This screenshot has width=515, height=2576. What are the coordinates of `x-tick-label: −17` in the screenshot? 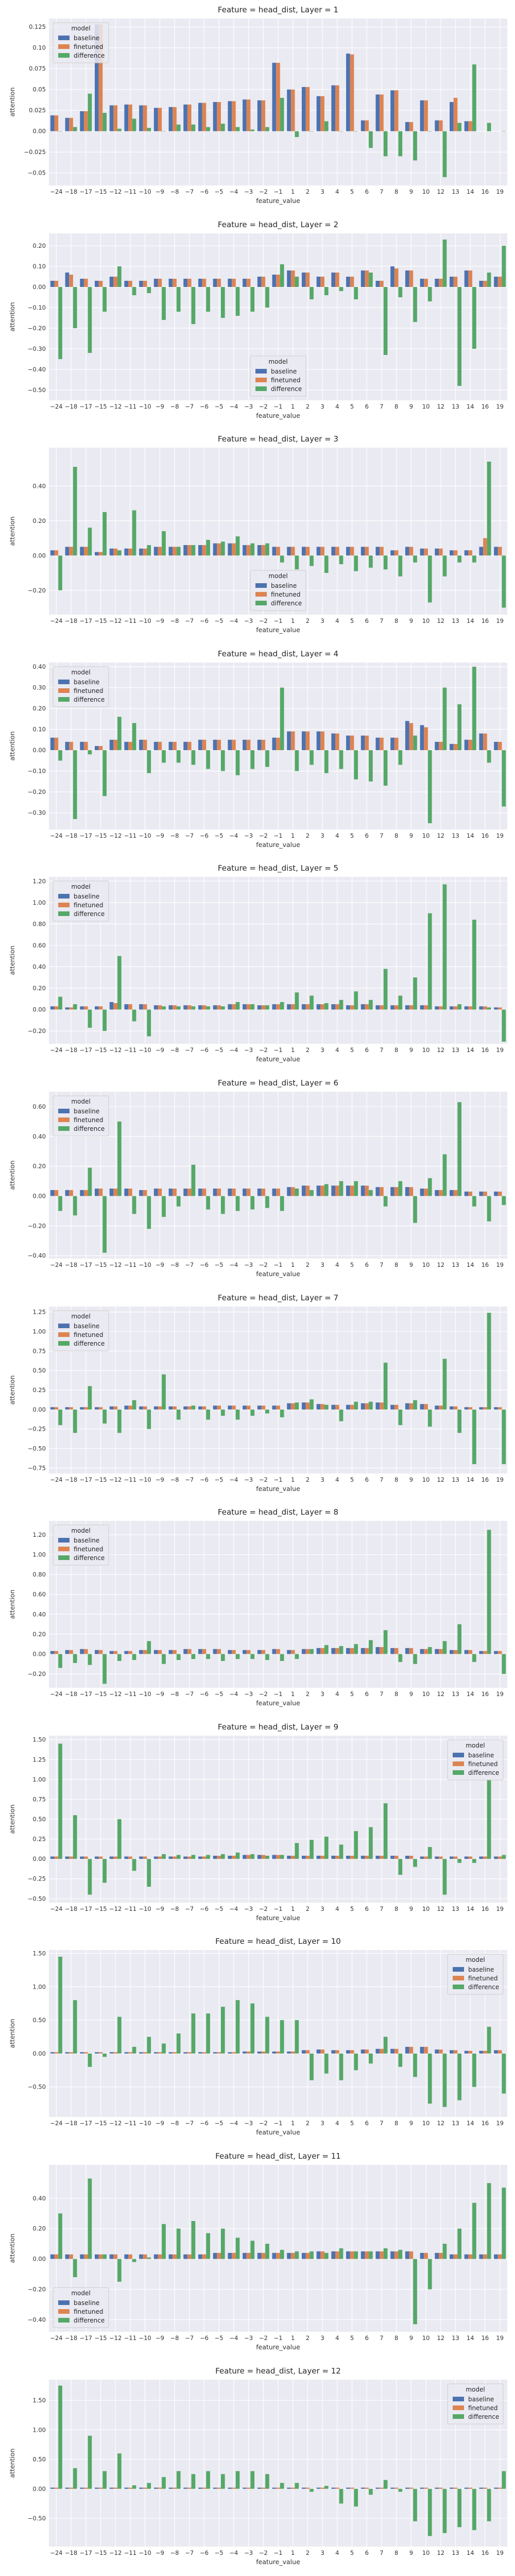 It's located at (86, 1694).